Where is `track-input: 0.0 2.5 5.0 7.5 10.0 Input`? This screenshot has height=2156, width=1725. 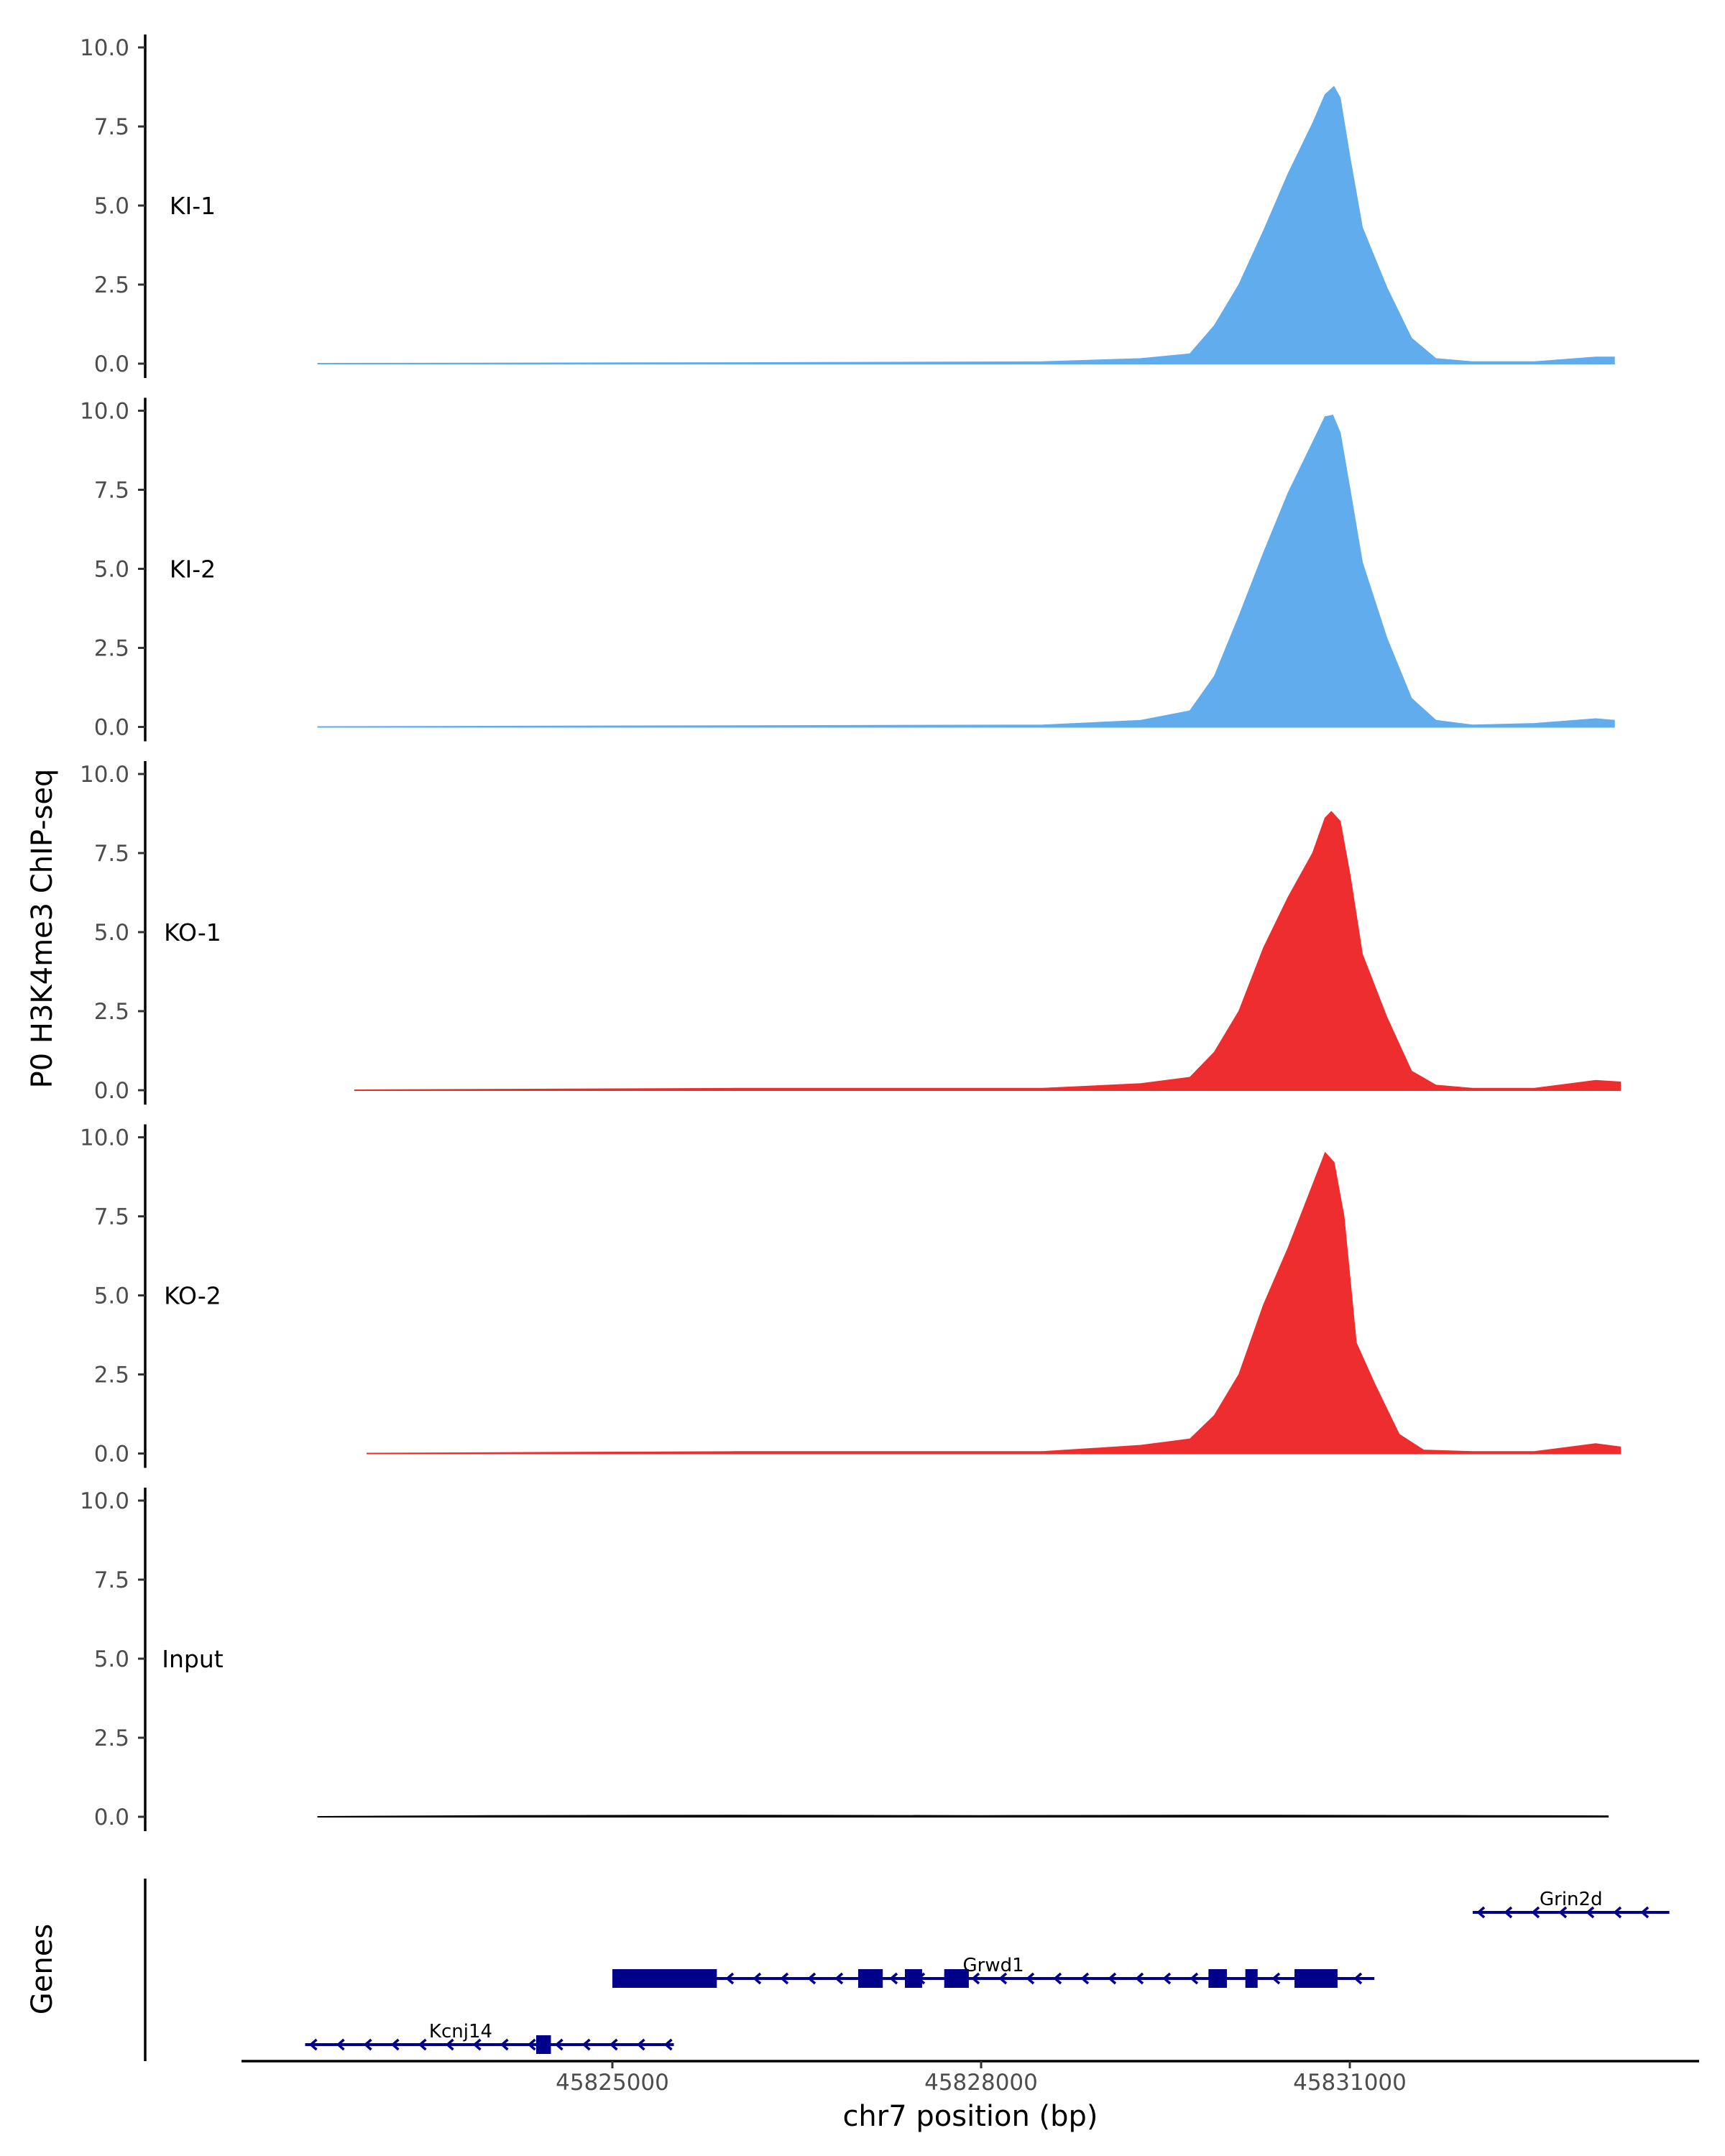 track-input: 0.0 2.5 5.0 7.5 10.0 Input is located at coordinates (844, 1659).